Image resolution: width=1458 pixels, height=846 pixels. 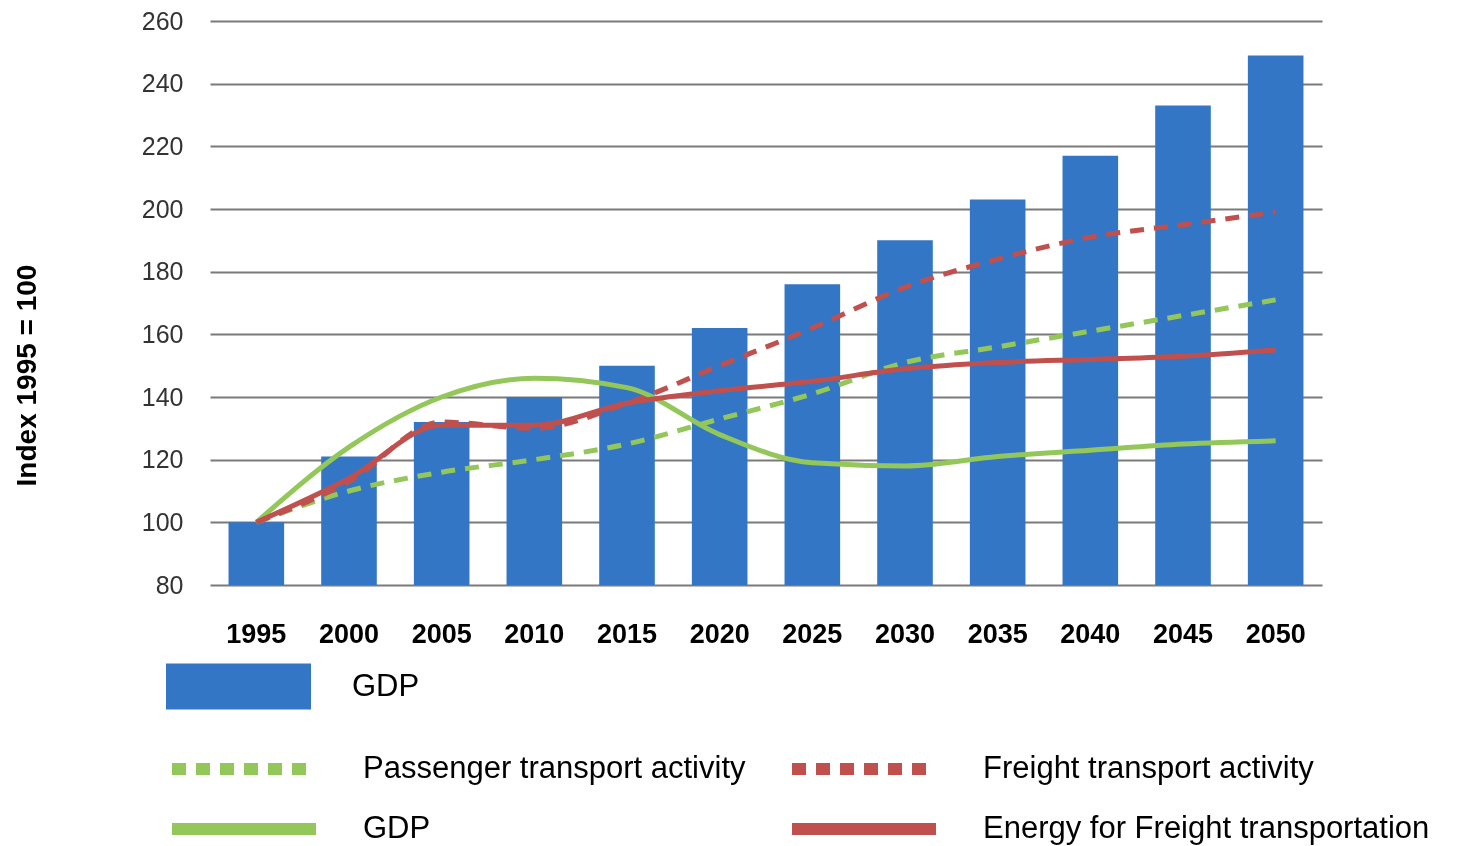 I want to click on y-axis-title: Index 1995 = 100, so click(x=26, y=375).